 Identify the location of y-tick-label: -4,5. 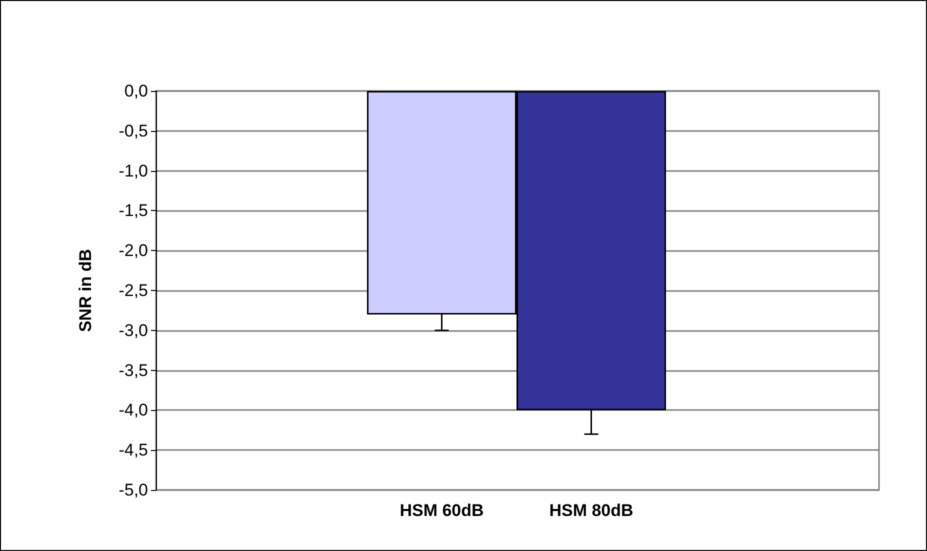
(133, 450).